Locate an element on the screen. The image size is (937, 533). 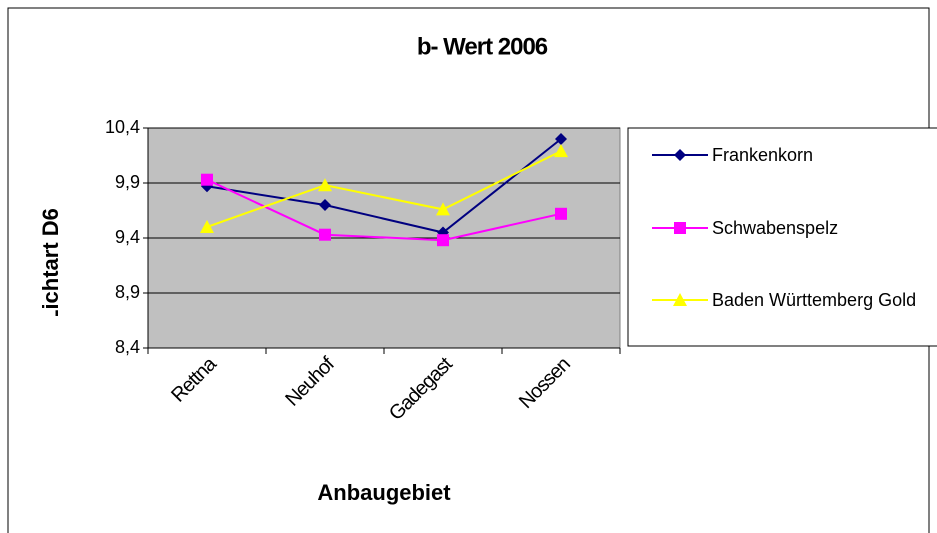
legend-box is located at coordinates (782, 237).